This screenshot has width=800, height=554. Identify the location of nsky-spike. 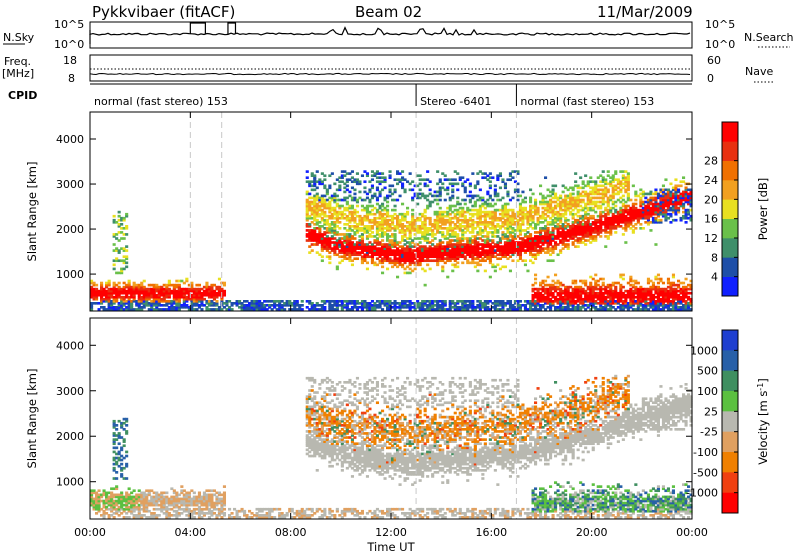
(232, 28).